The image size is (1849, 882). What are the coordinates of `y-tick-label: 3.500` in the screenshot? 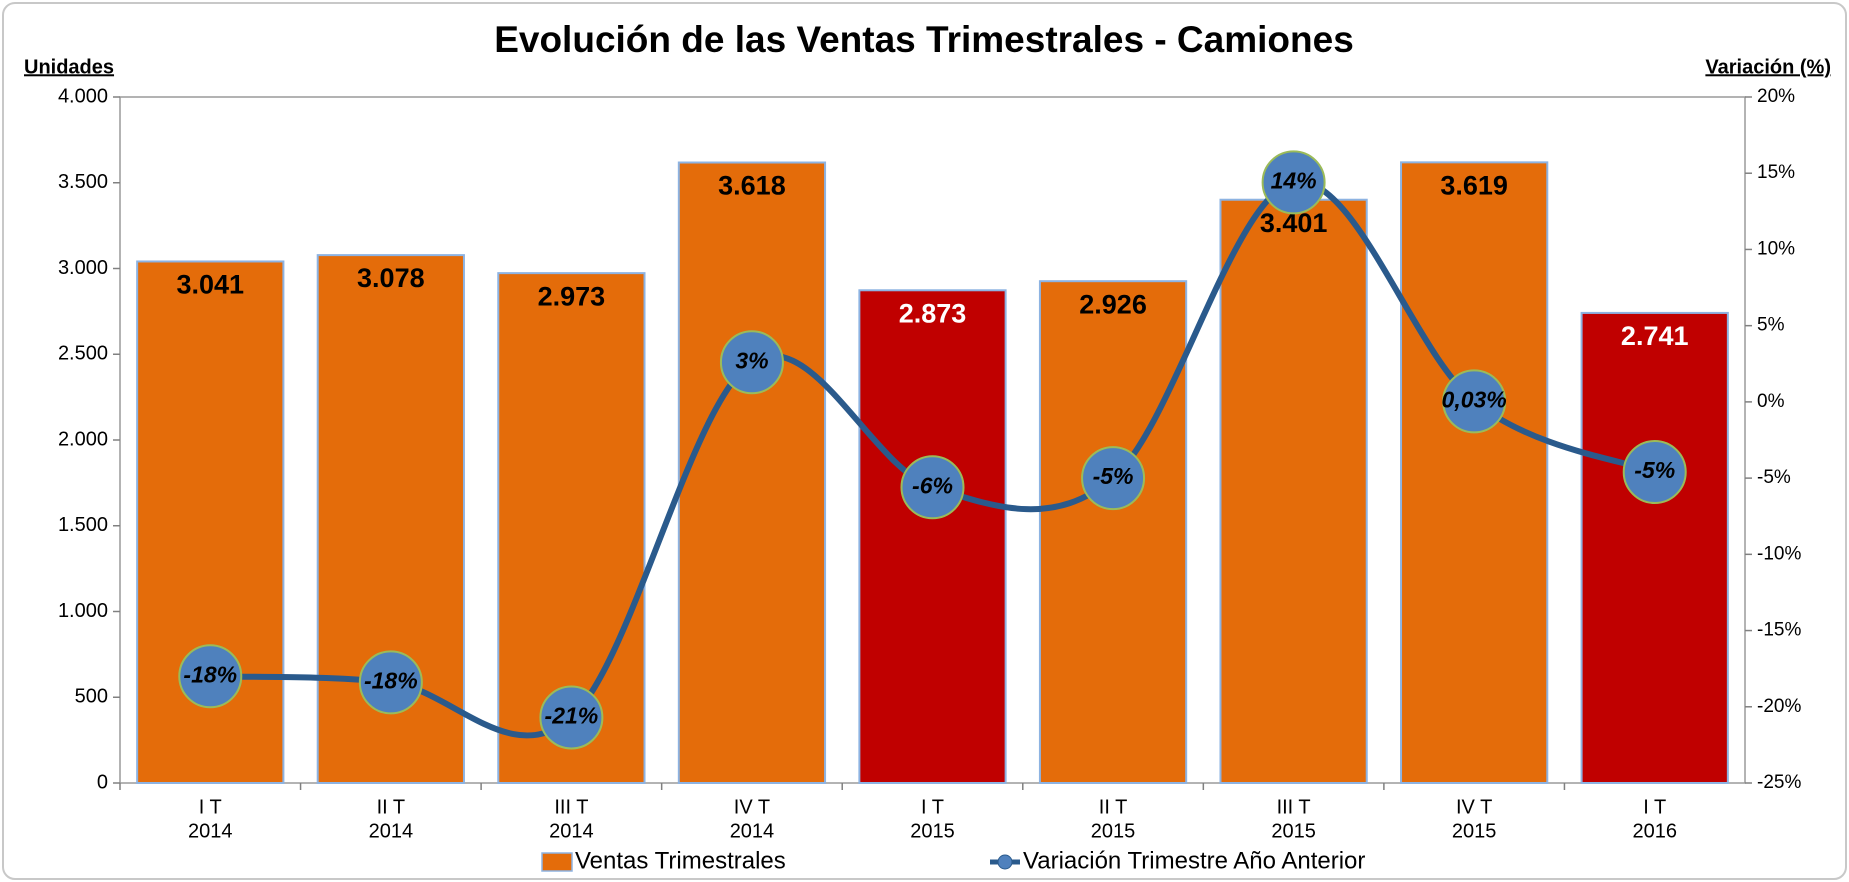 It's located at (83, 182).